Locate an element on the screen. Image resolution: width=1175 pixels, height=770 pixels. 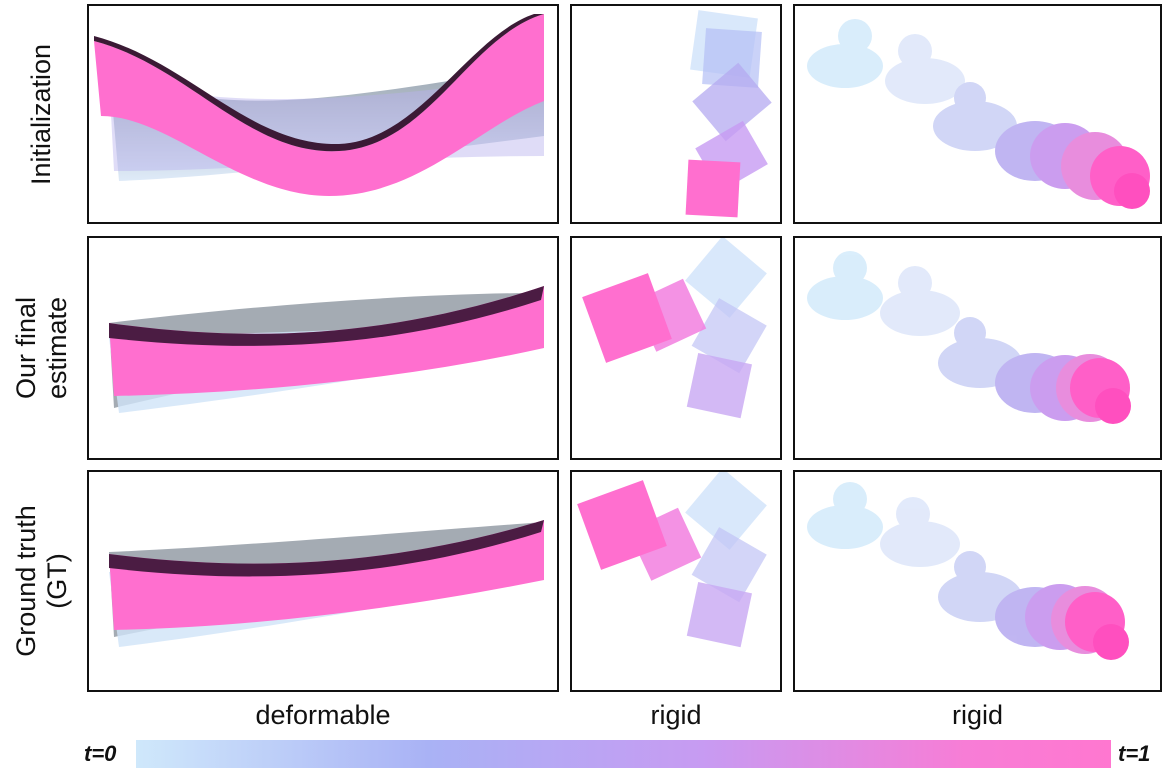
panel-rigid-ducks-initialization is located at coordinates (977, 114).